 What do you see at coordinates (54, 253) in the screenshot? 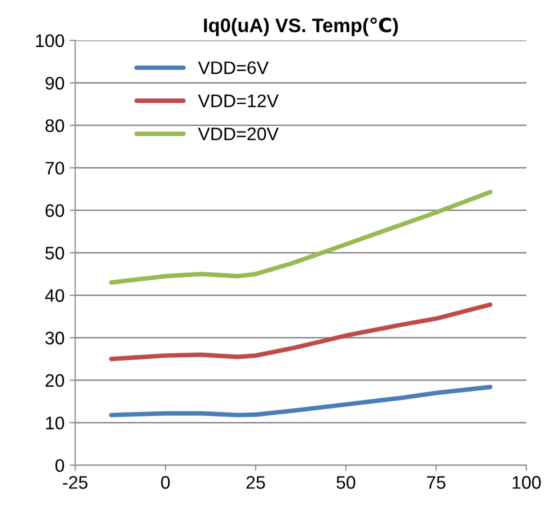
I see `y-tick-label: 50` at bounding box center [54, 253].